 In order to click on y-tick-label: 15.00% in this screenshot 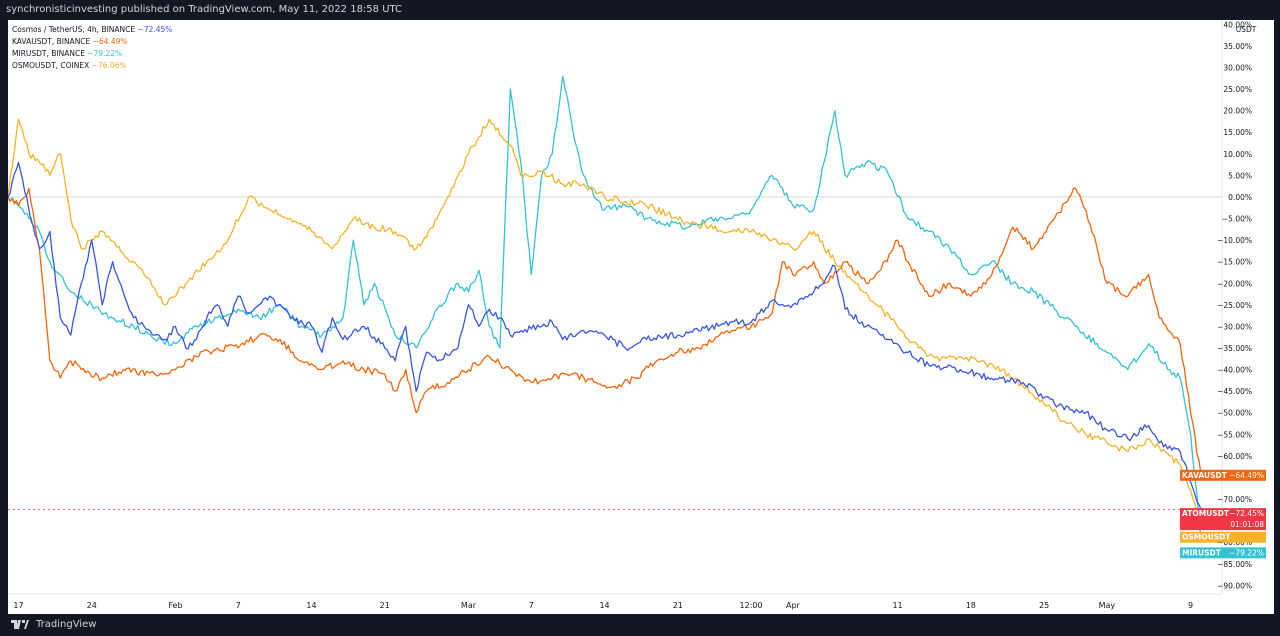, I will do `click(1237, 132)`.